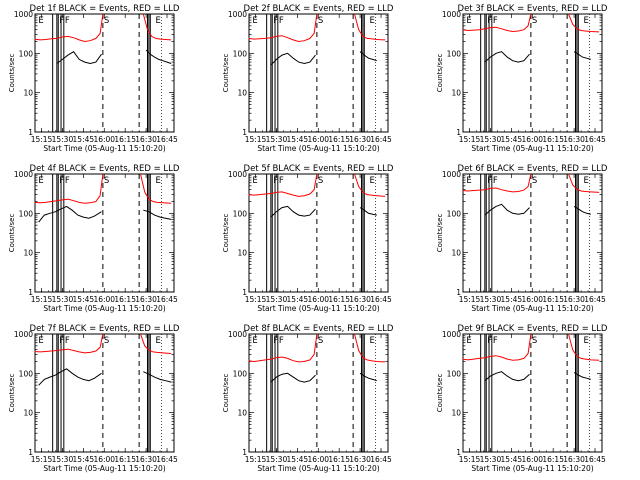 The width and height of the screenshot is (640, 480). I want to click on chart-title: Det 5f BLACK = Events, RED = LLD, so click(319, 169).